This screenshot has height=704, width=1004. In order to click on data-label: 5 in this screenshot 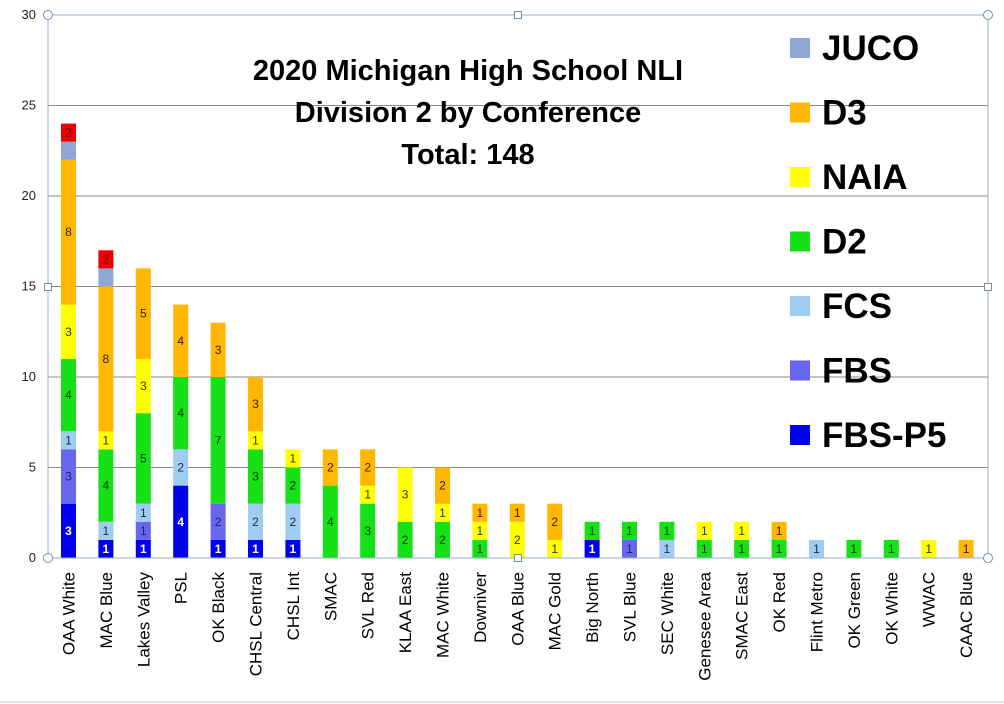, I will do `click(143, 458)`.